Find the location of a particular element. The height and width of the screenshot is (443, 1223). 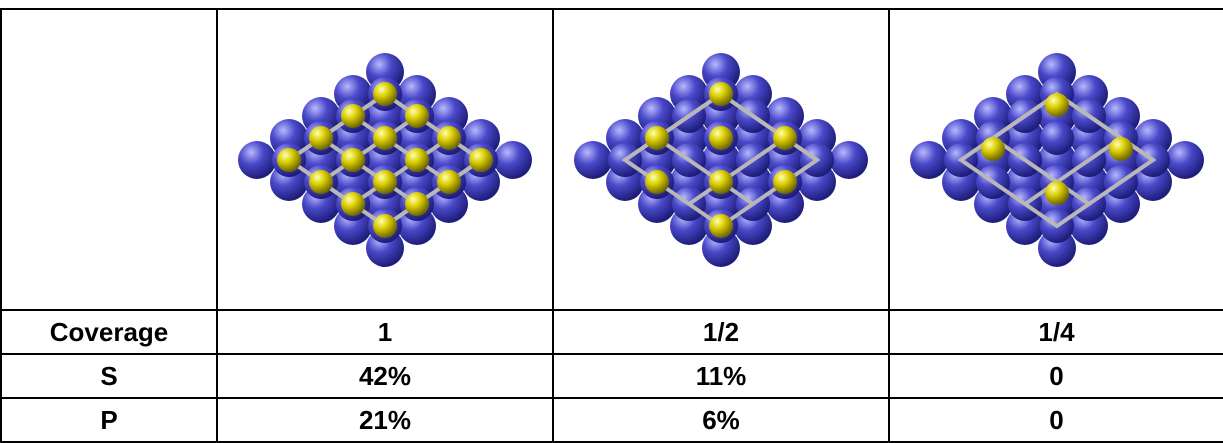

surface-model-full is located at coordinates (385, 159).